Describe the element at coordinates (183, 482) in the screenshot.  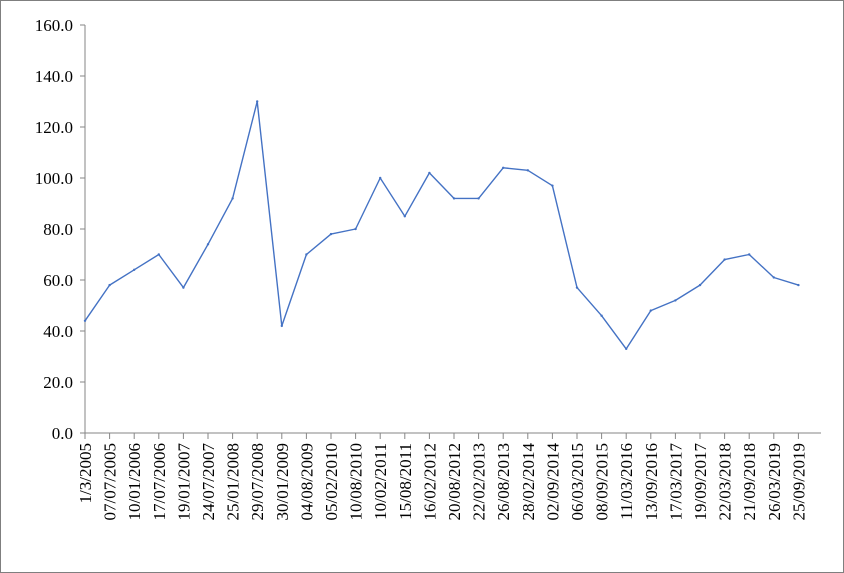
I see `x-tick-label: 19/01/2007` at that location.